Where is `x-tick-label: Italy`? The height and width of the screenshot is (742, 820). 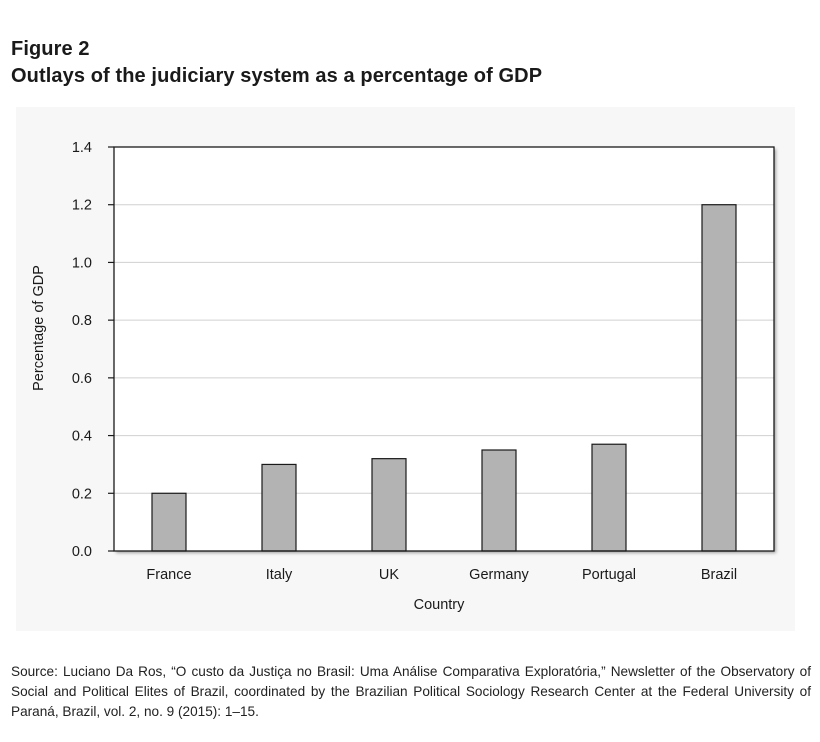 x-tick-label: Italy is located at coordinates (279, 575).